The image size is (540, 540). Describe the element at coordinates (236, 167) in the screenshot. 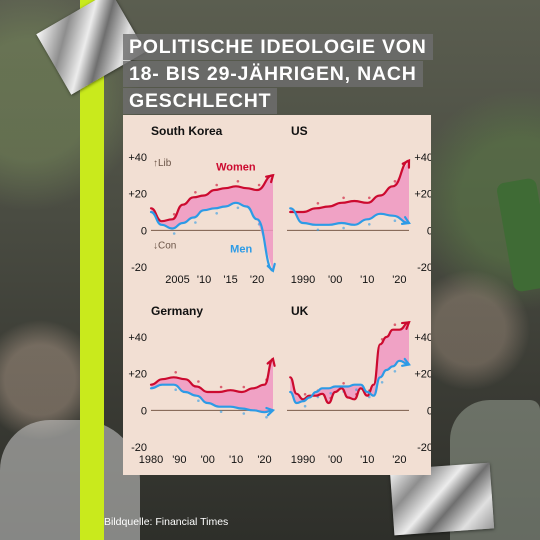

I see `series-label-women: Women` at that location.